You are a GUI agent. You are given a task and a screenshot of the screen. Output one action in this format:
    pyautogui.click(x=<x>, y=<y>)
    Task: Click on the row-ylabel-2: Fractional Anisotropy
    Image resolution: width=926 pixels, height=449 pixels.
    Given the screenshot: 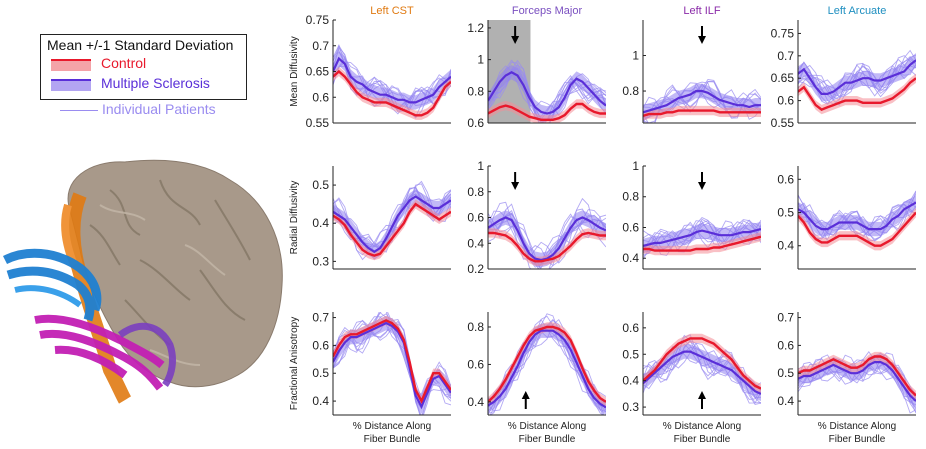 What is the action you would take?
    pyautogui.click(x=294, y=363)
    